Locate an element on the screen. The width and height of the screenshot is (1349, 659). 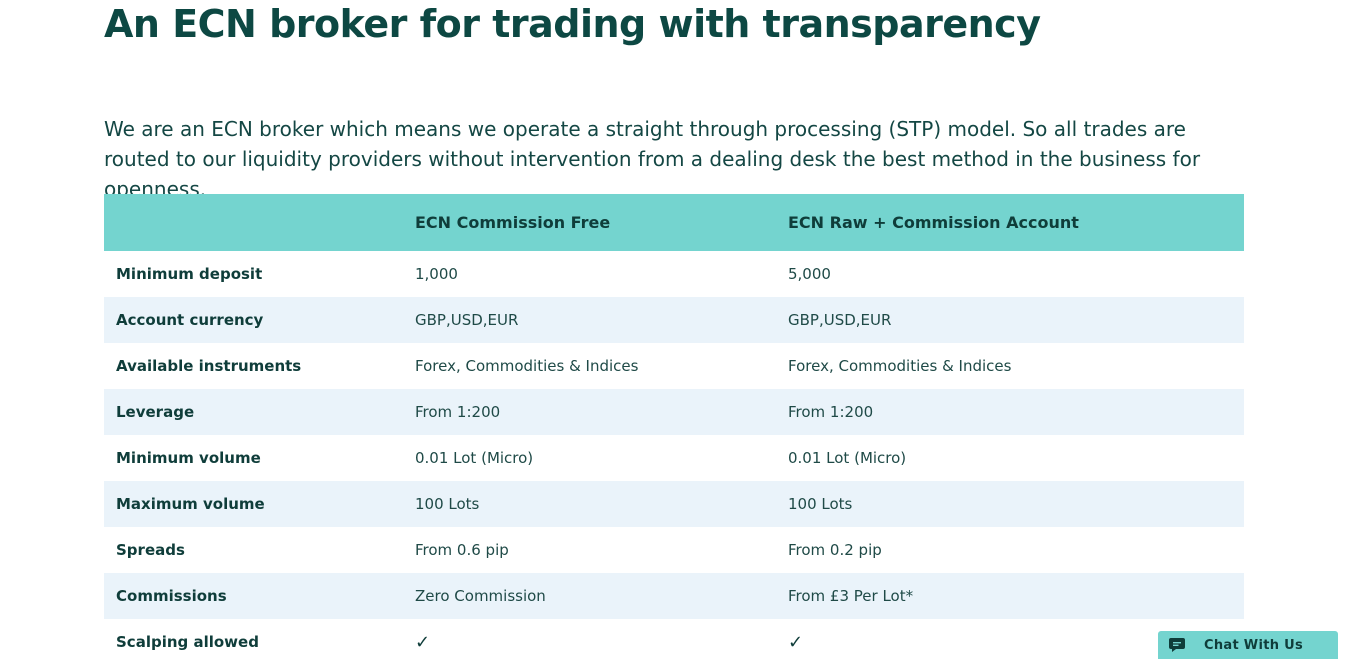
table-row: Leverage From 1:200 From 1:200 is located at coordinates (674, 412).